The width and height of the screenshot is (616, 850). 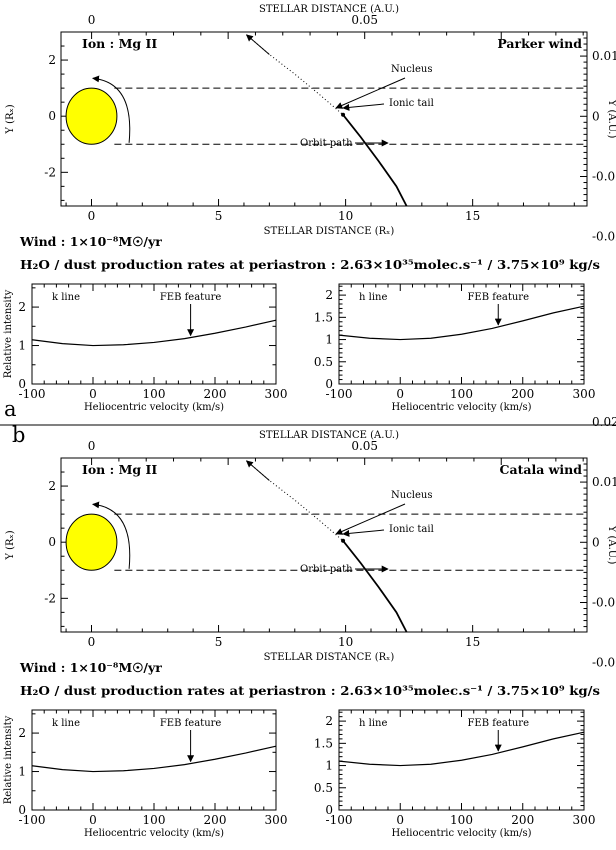 I want to click on k-line-x-axis-label: Heliocentric velocity (km/s), so click(x=154, y=407).